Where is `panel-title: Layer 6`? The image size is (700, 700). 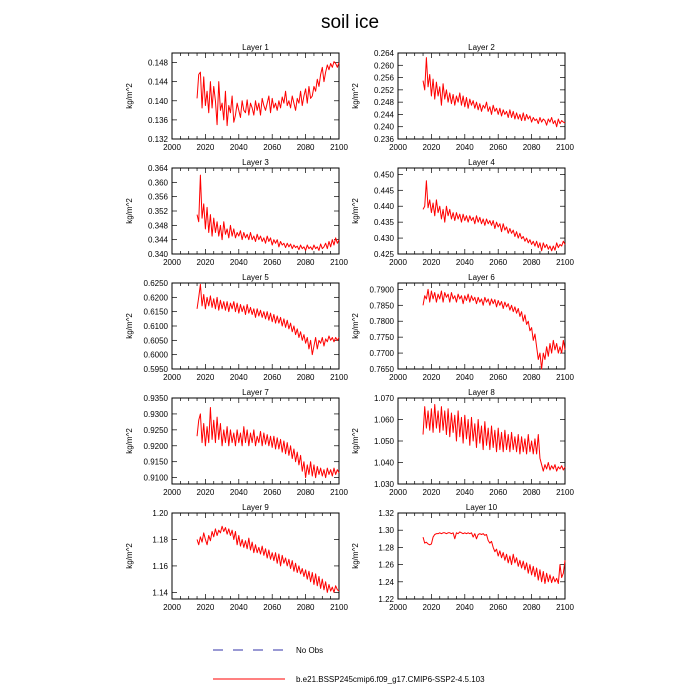
panel-title: Layer 6 is located at coordinates (481, 277).